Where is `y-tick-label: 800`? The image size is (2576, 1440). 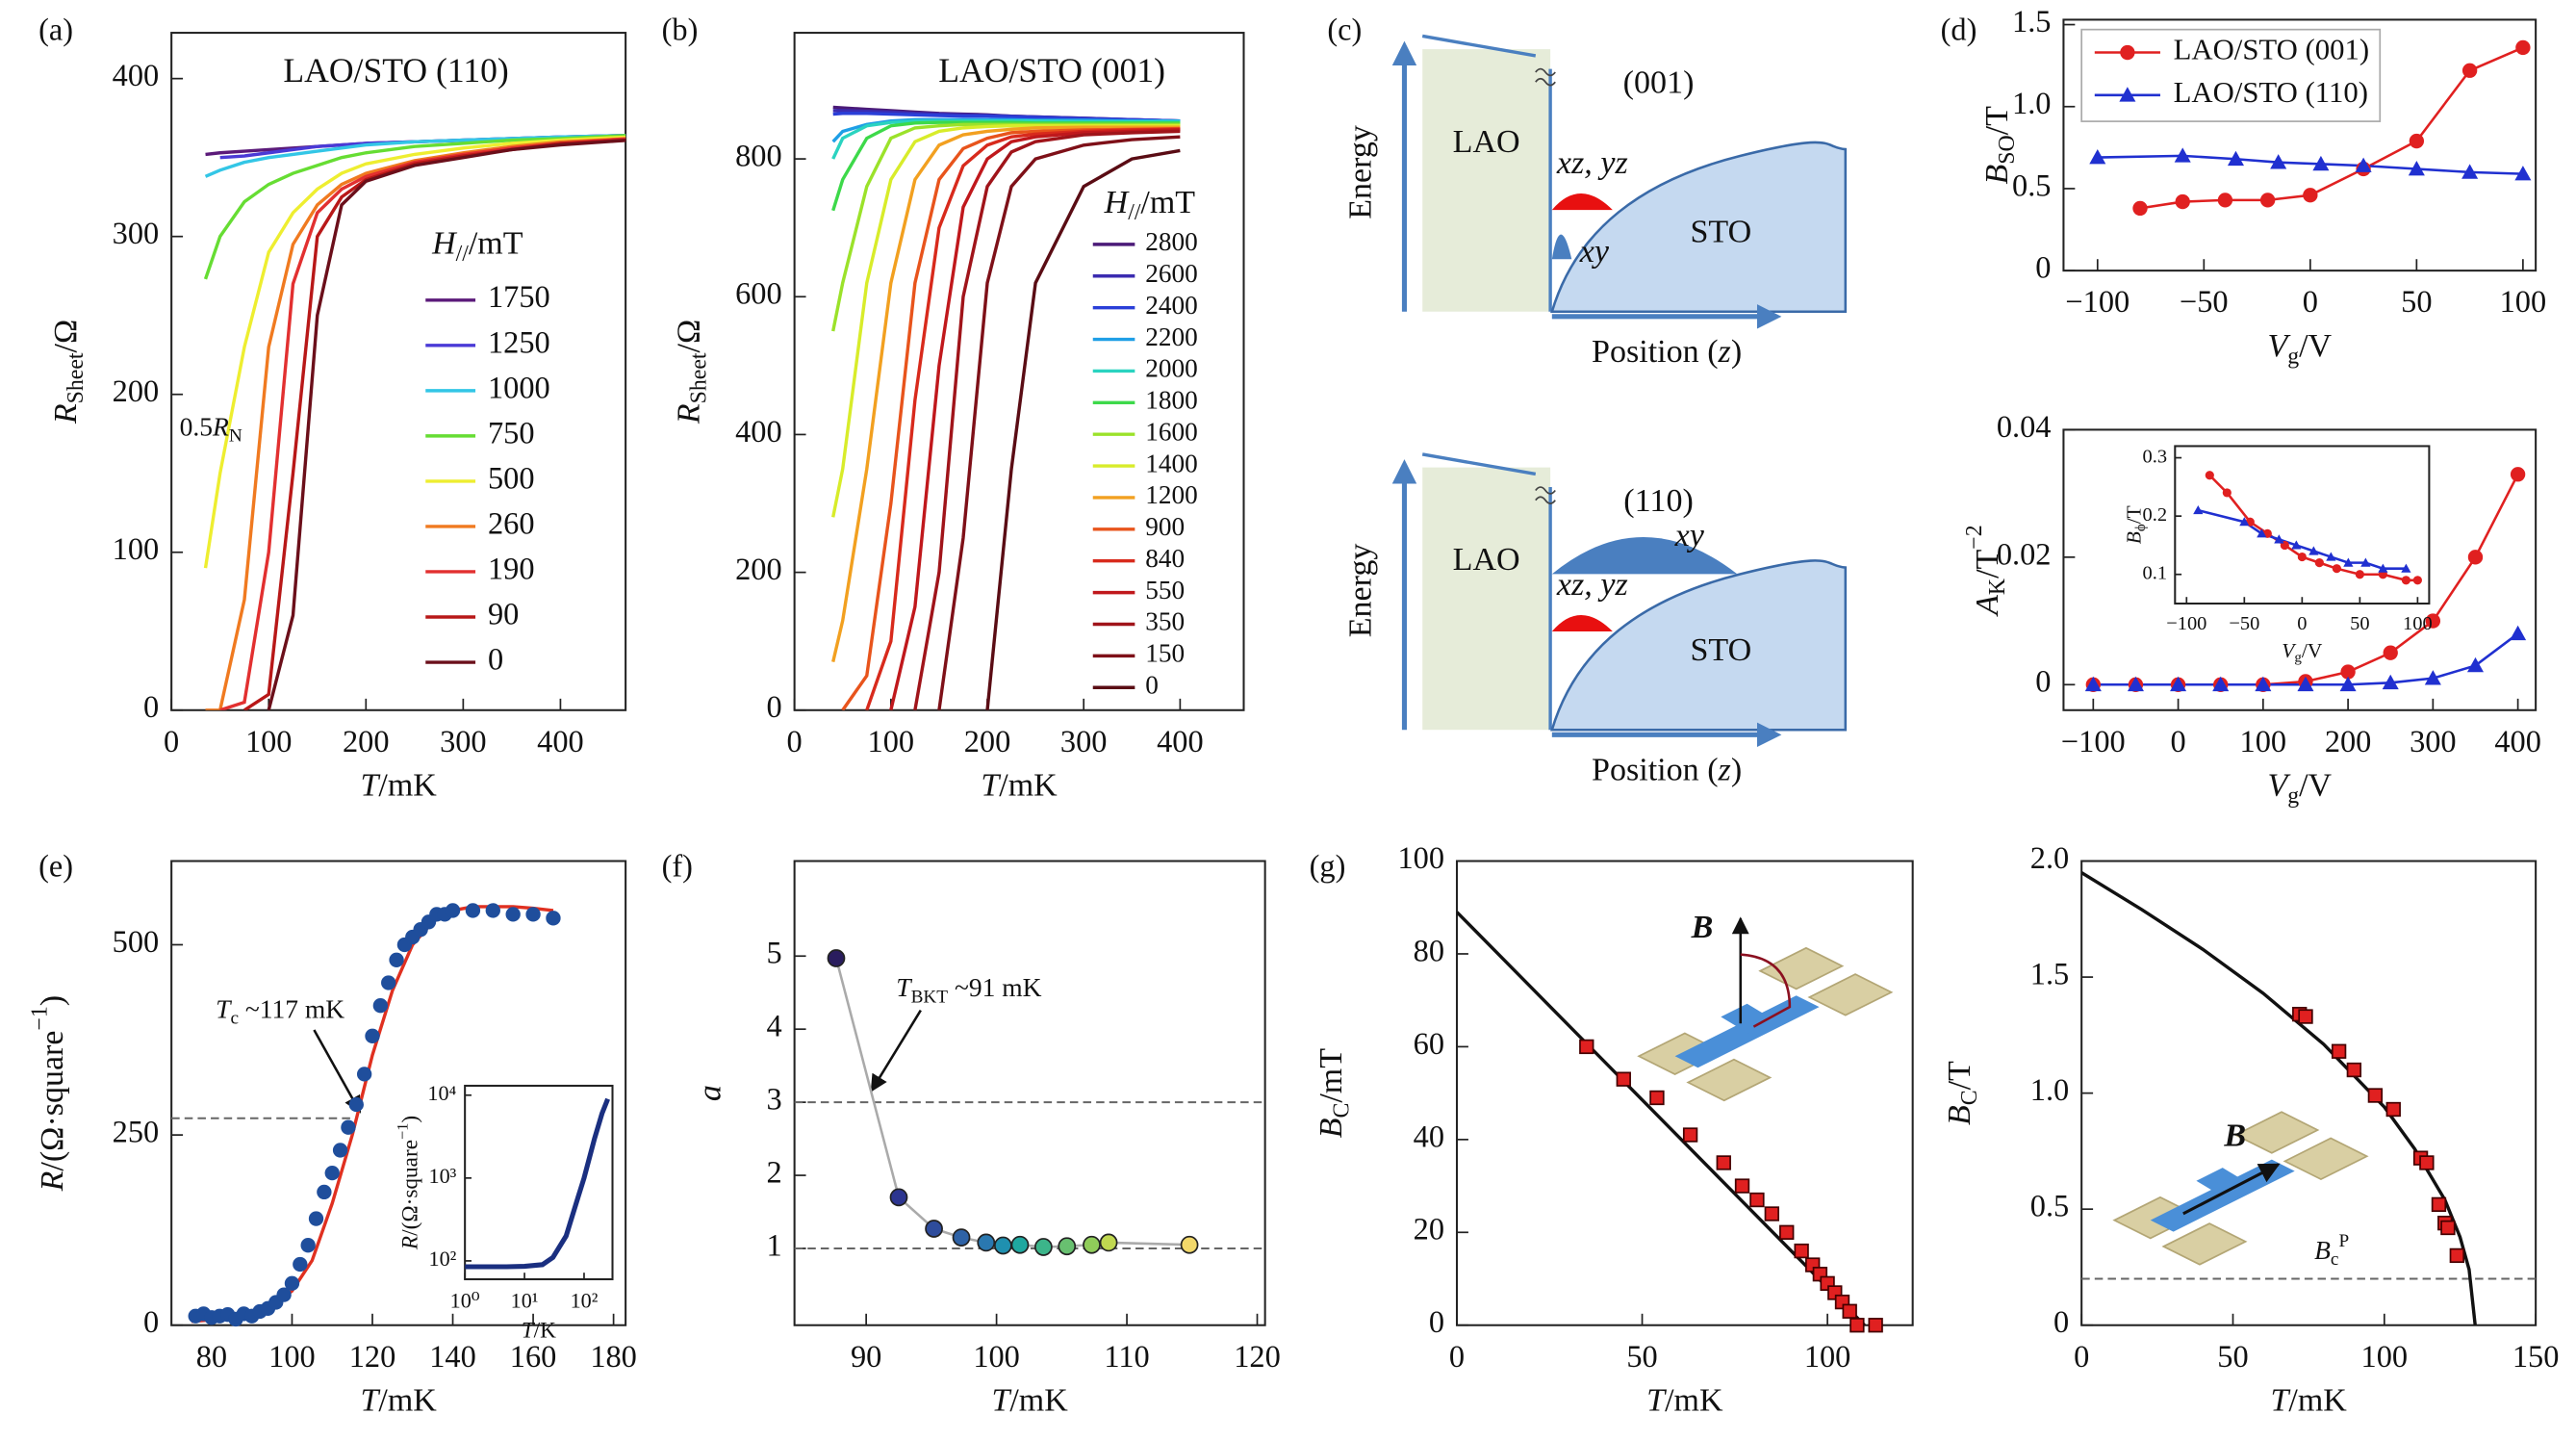 y-tick-label: 800 is located at coordinates (758, 157).